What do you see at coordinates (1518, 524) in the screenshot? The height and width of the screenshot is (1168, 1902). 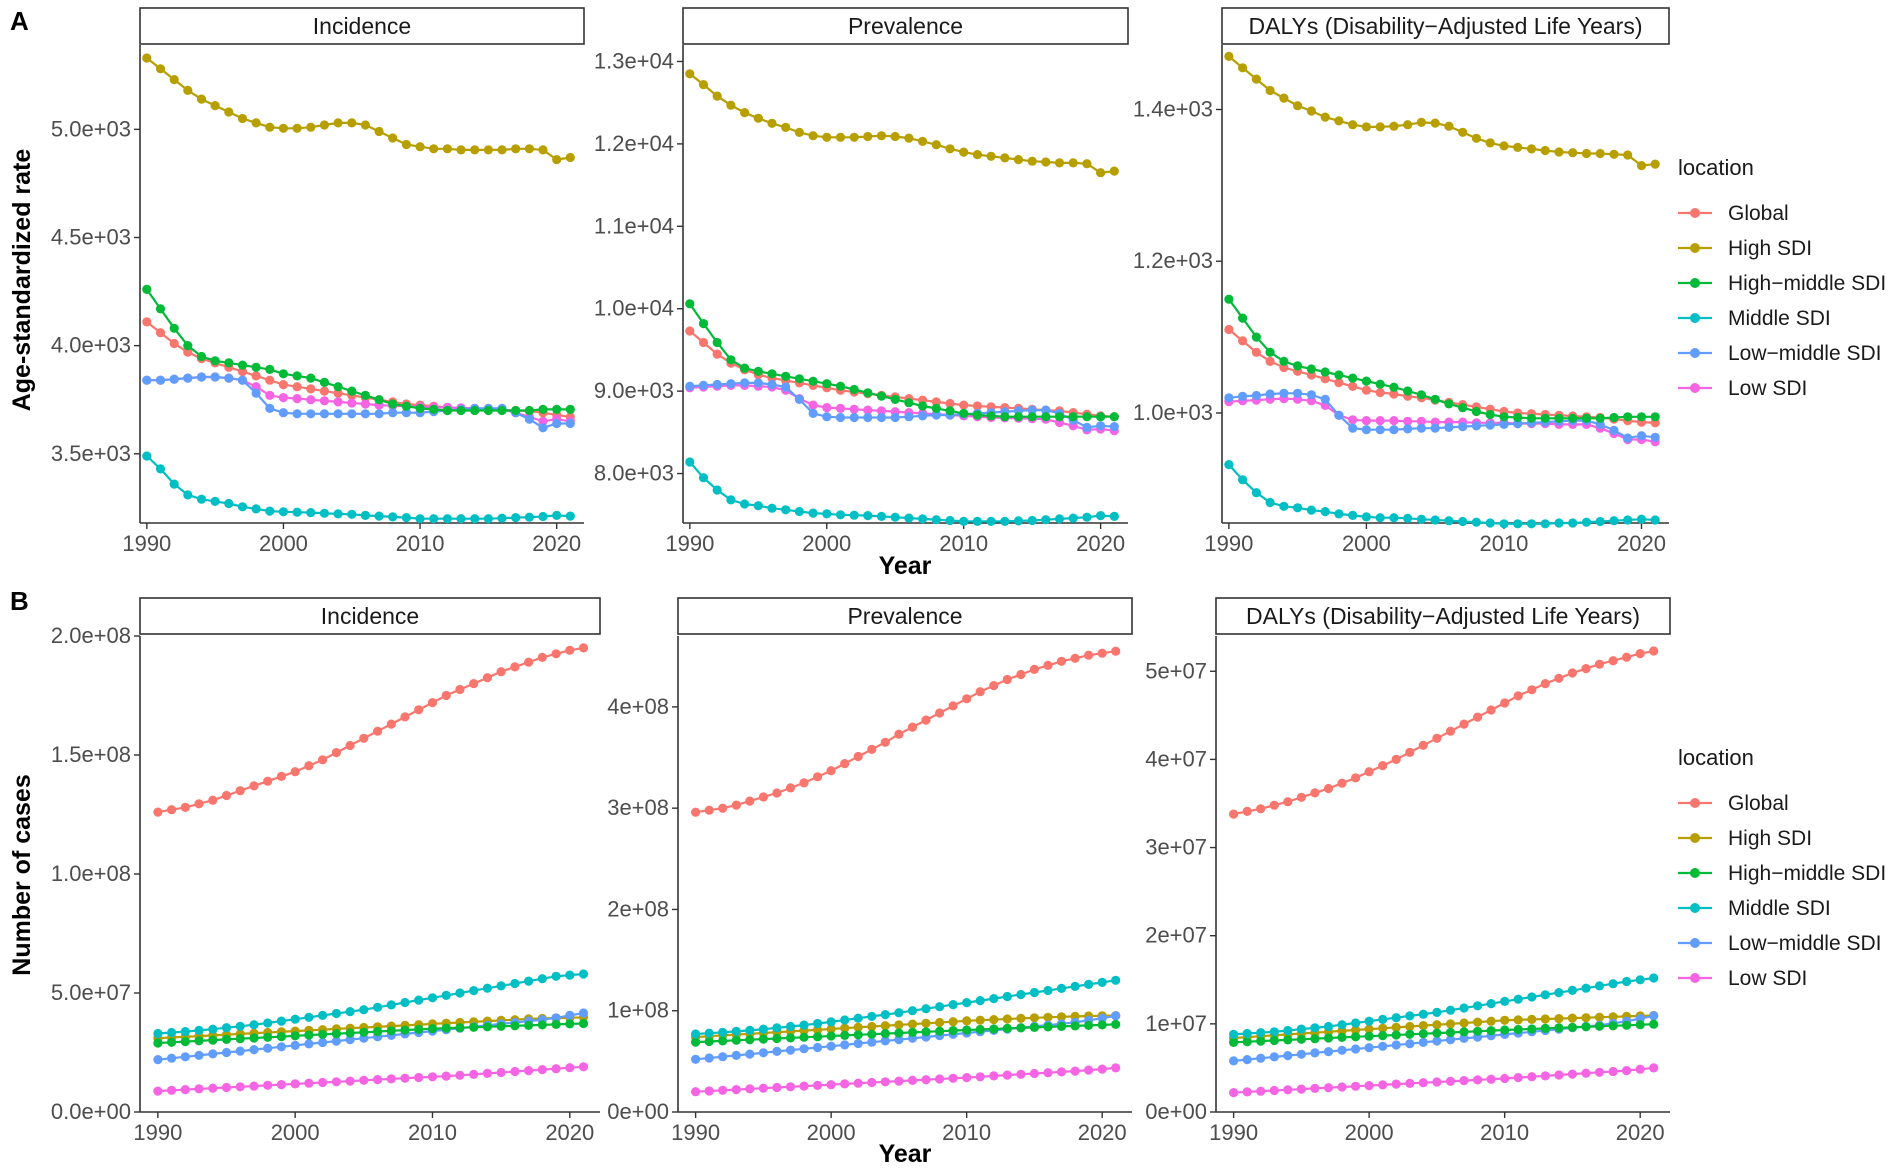 I see `point-middle-sdi-2011` at bounding box center [1518, 524].